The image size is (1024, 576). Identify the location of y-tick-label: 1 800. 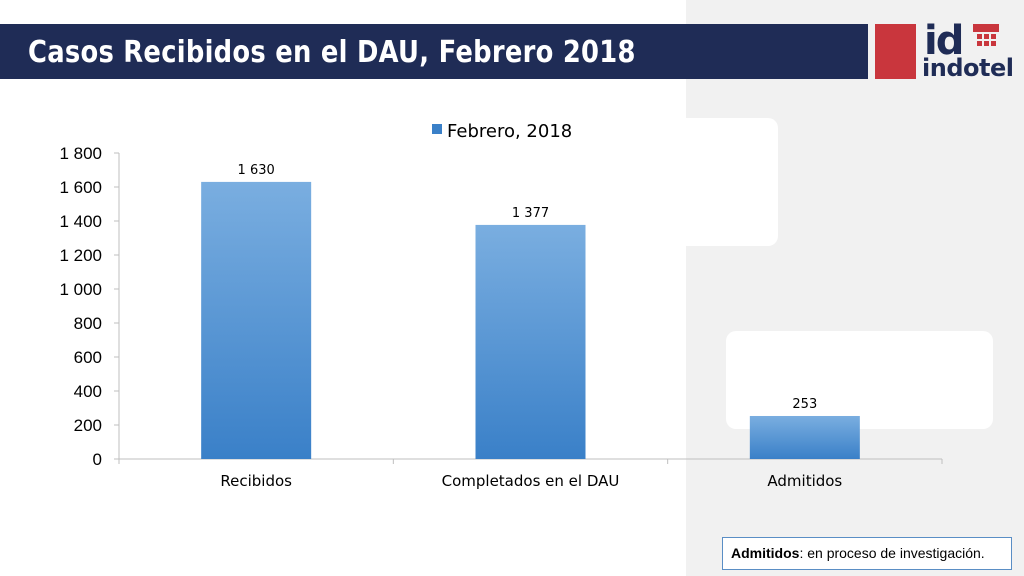
(80, 153).